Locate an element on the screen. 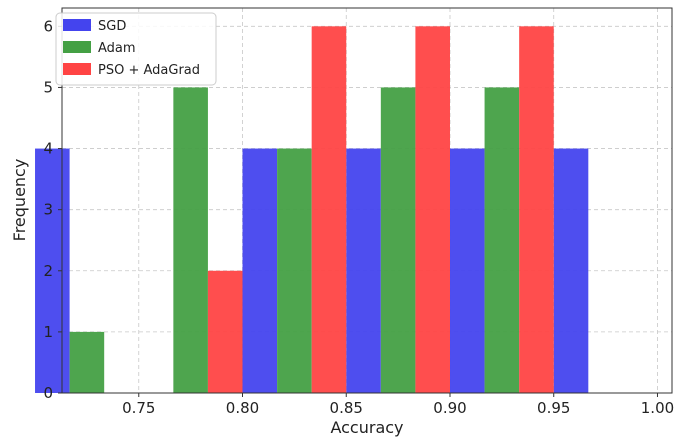 This screenshot has height=439, width=686. x-tick-label: 0.85 is located at coordinates (346, 408).